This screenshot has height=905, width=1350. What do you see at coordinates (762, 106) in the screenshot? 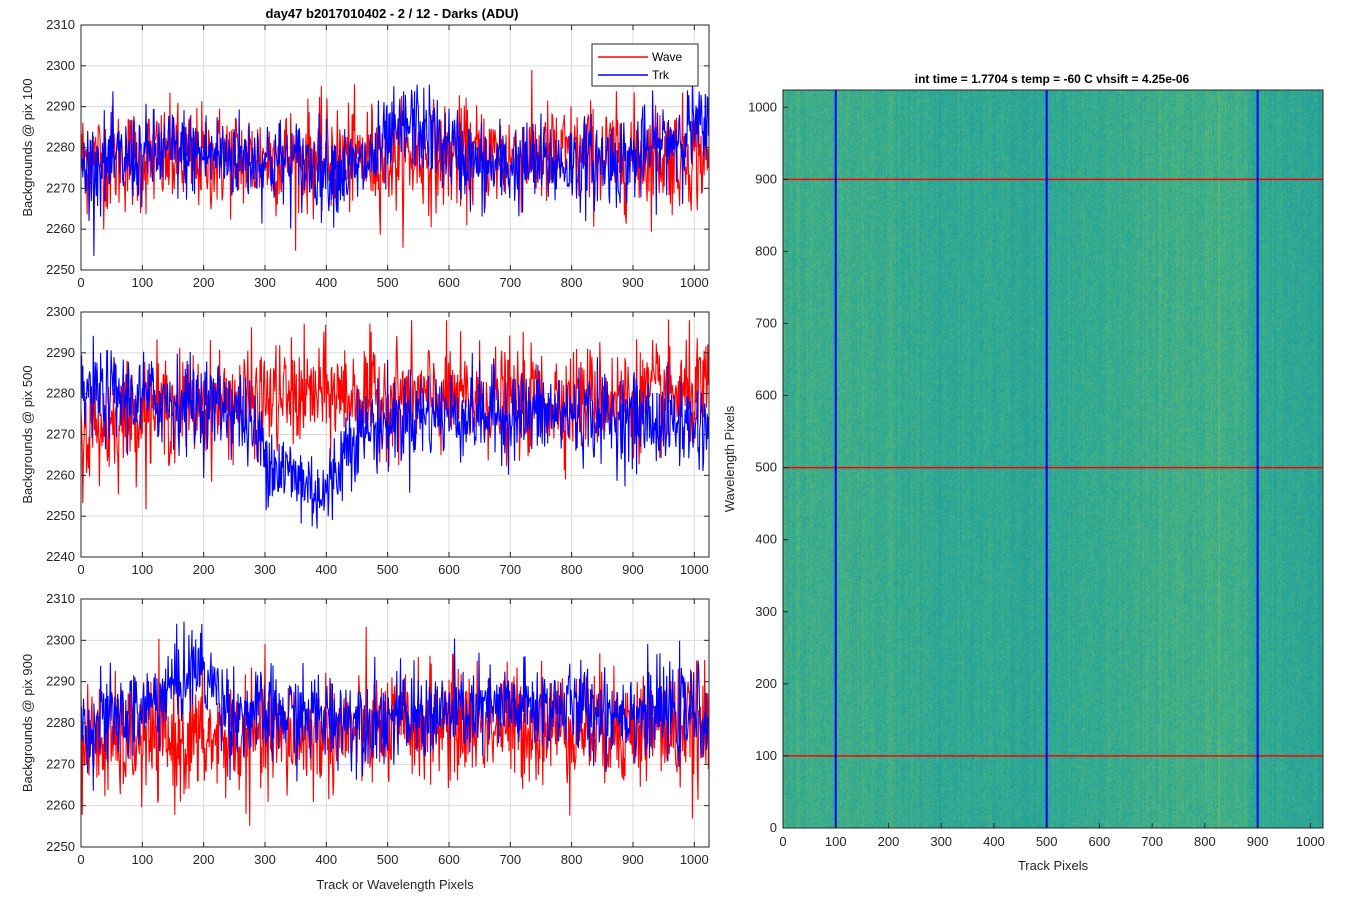
I see `y-tick-label: 1000` at bounding box center [762, 106].